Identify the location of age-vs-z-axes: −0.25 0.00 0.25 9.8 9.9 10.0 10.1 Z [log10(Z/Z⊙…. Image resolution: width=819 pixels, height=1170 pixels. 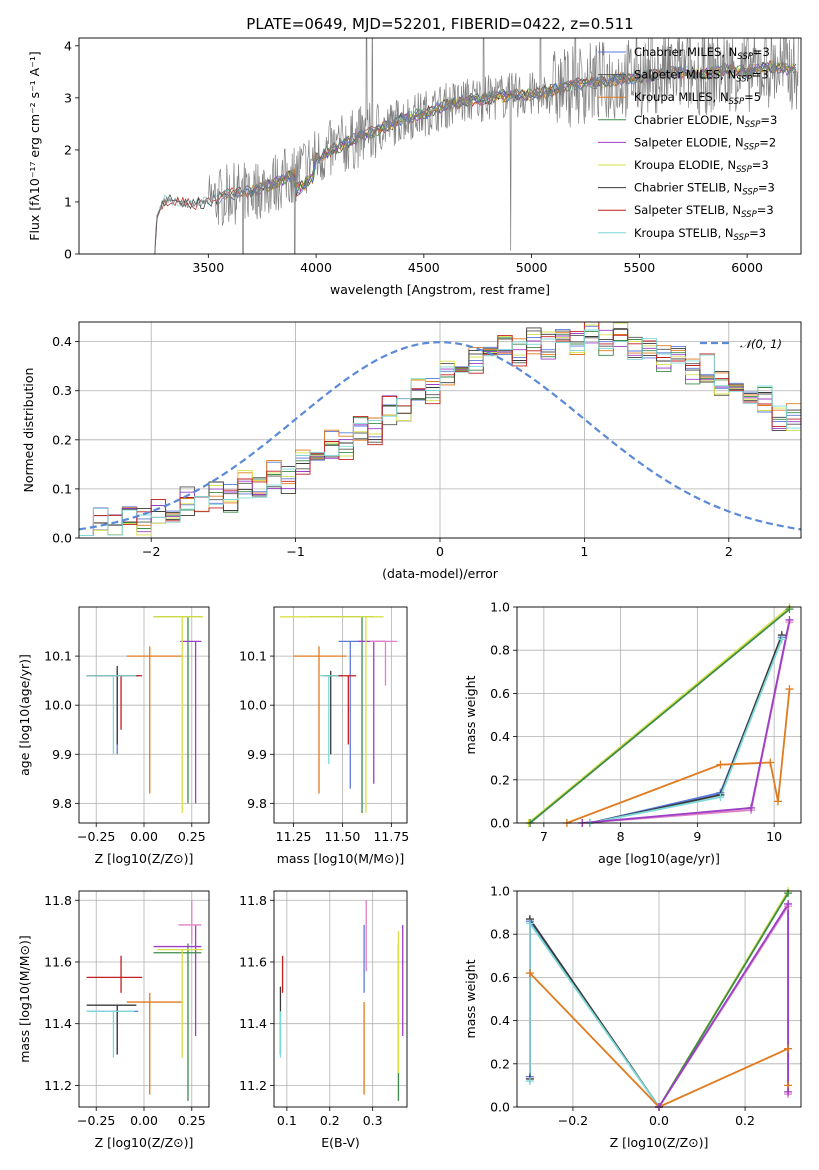
(113, 736).